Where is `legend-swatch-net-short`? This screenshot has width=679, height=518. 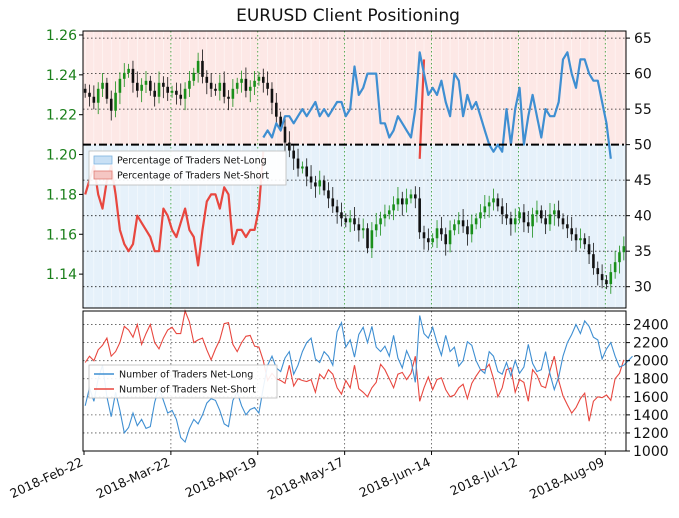 legend-swatch-net-short is located at coordinates (103, 175).